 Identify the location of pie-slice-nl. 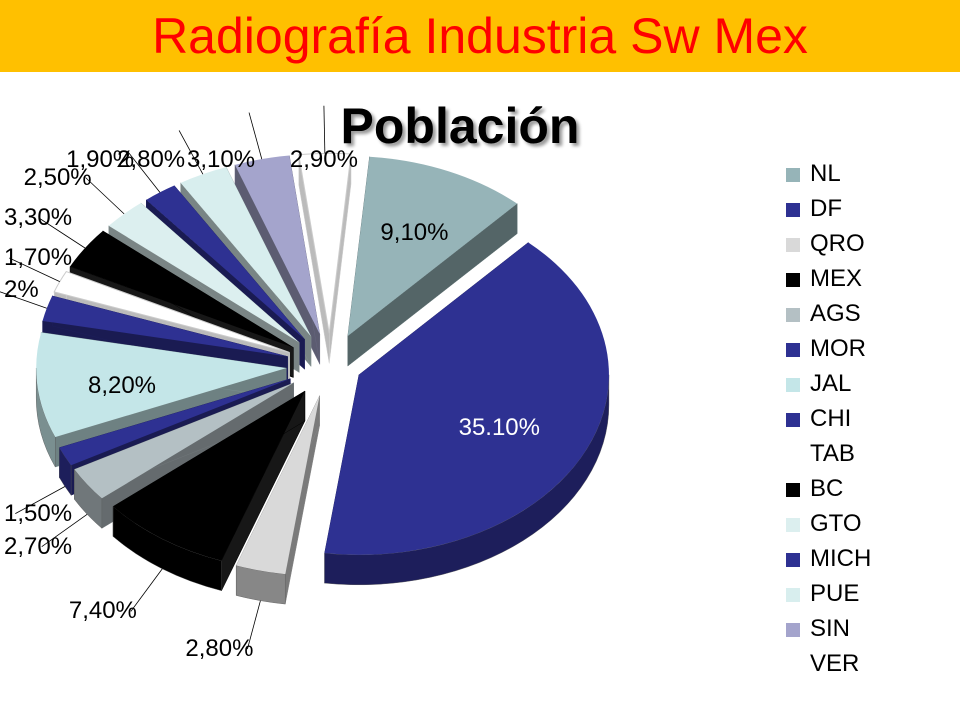
(432, 246).